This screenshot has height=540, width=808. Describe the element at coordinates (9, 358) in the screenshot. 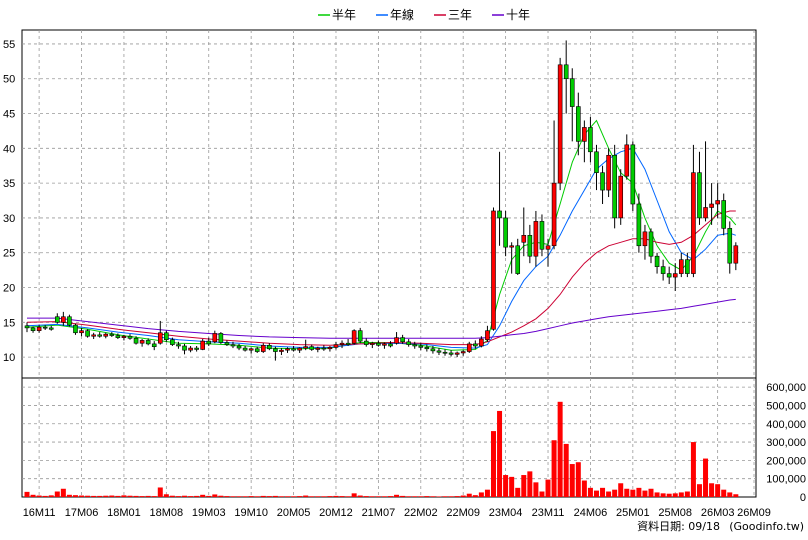

I see `price-tick-label: 10` at that location.